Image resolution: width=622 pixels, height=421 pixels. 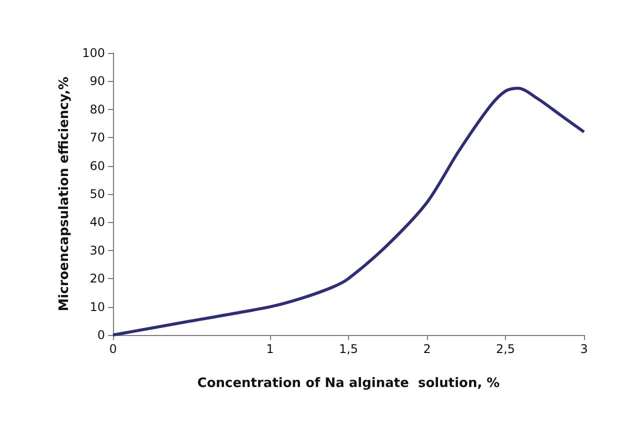 What do you see at coordinates (64, 194) in the screenshot?
I see `y-axis-title: Microencapsulation efficiency,%` at bounding box center [64, 194].